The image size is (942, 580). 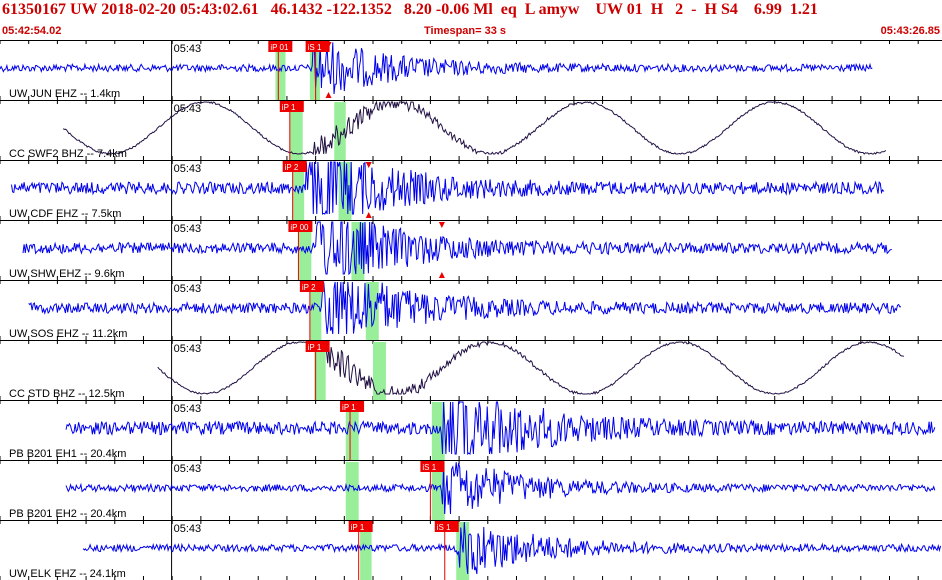 I want to click on trace-row: 05:43 iP 01 iS 1 UW JUN EHZ -- 1.4km, so click(x=471, y=70).